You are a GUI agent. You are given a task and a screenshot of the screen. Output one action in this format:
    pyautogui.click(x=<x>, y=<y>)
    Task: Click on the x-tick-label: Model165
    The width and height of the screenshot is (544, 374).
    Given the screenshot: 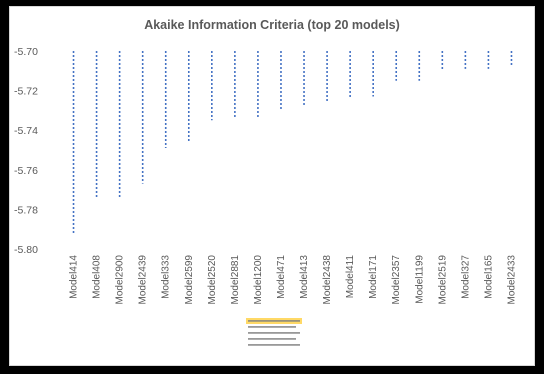 What is the action you would take?
    pyautogui.click(x=488, y=277)
    